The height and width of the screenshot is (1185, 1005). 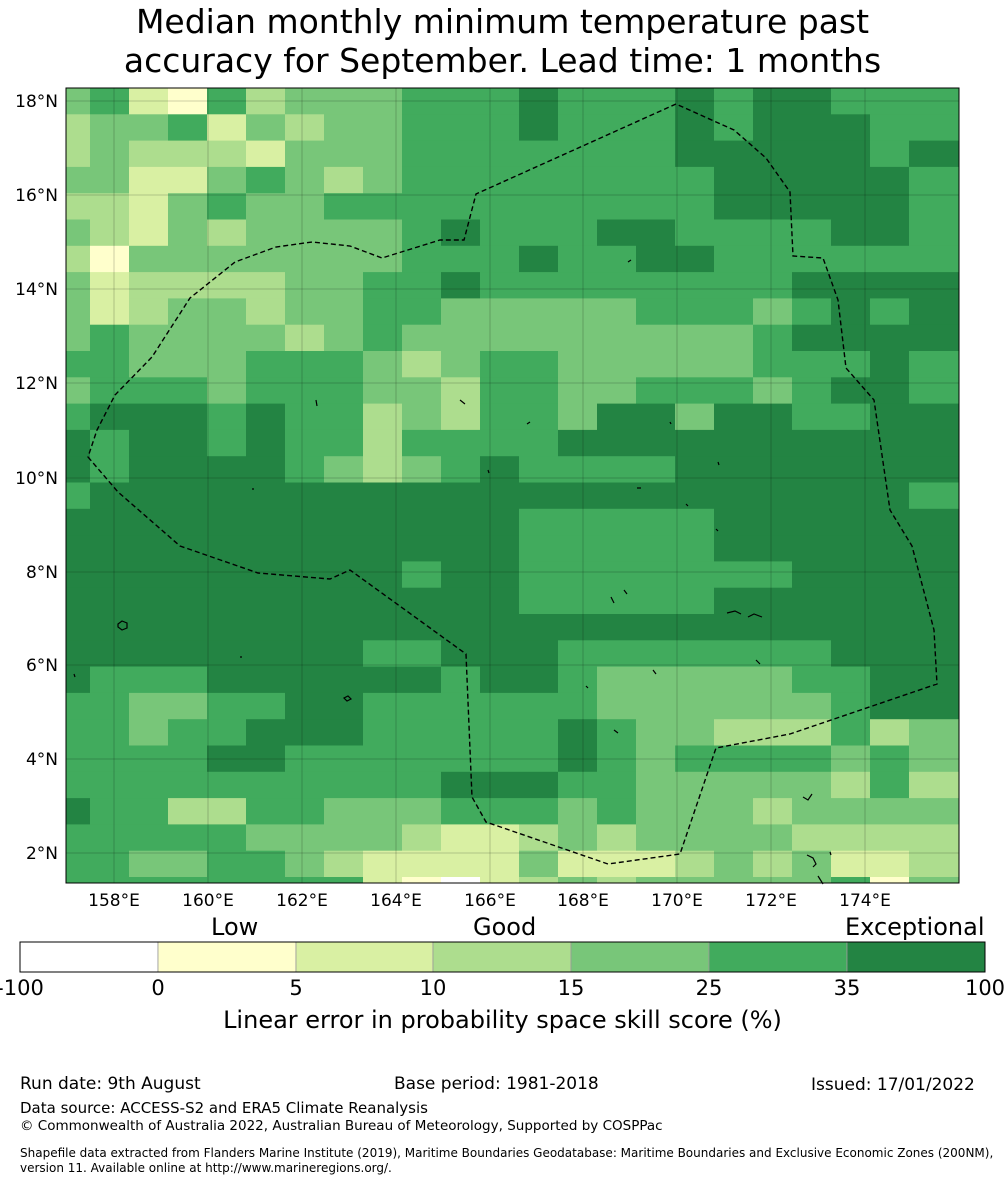 I want to click on colorbar-tick: 5, so click(x=296, y=988).